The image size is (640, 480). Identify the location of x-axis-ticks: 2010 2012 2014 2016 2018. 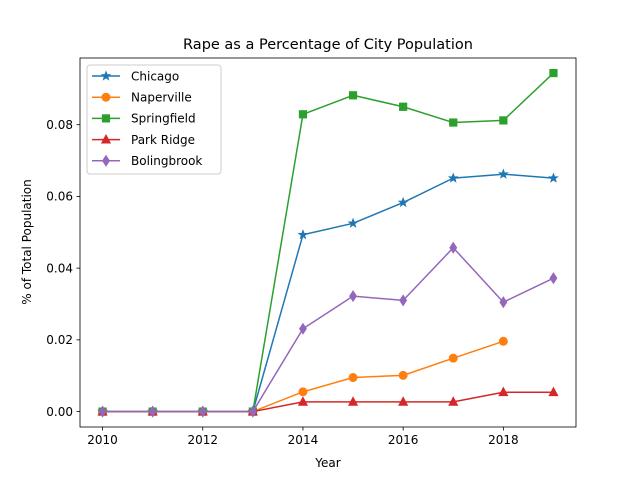
(303, 437).